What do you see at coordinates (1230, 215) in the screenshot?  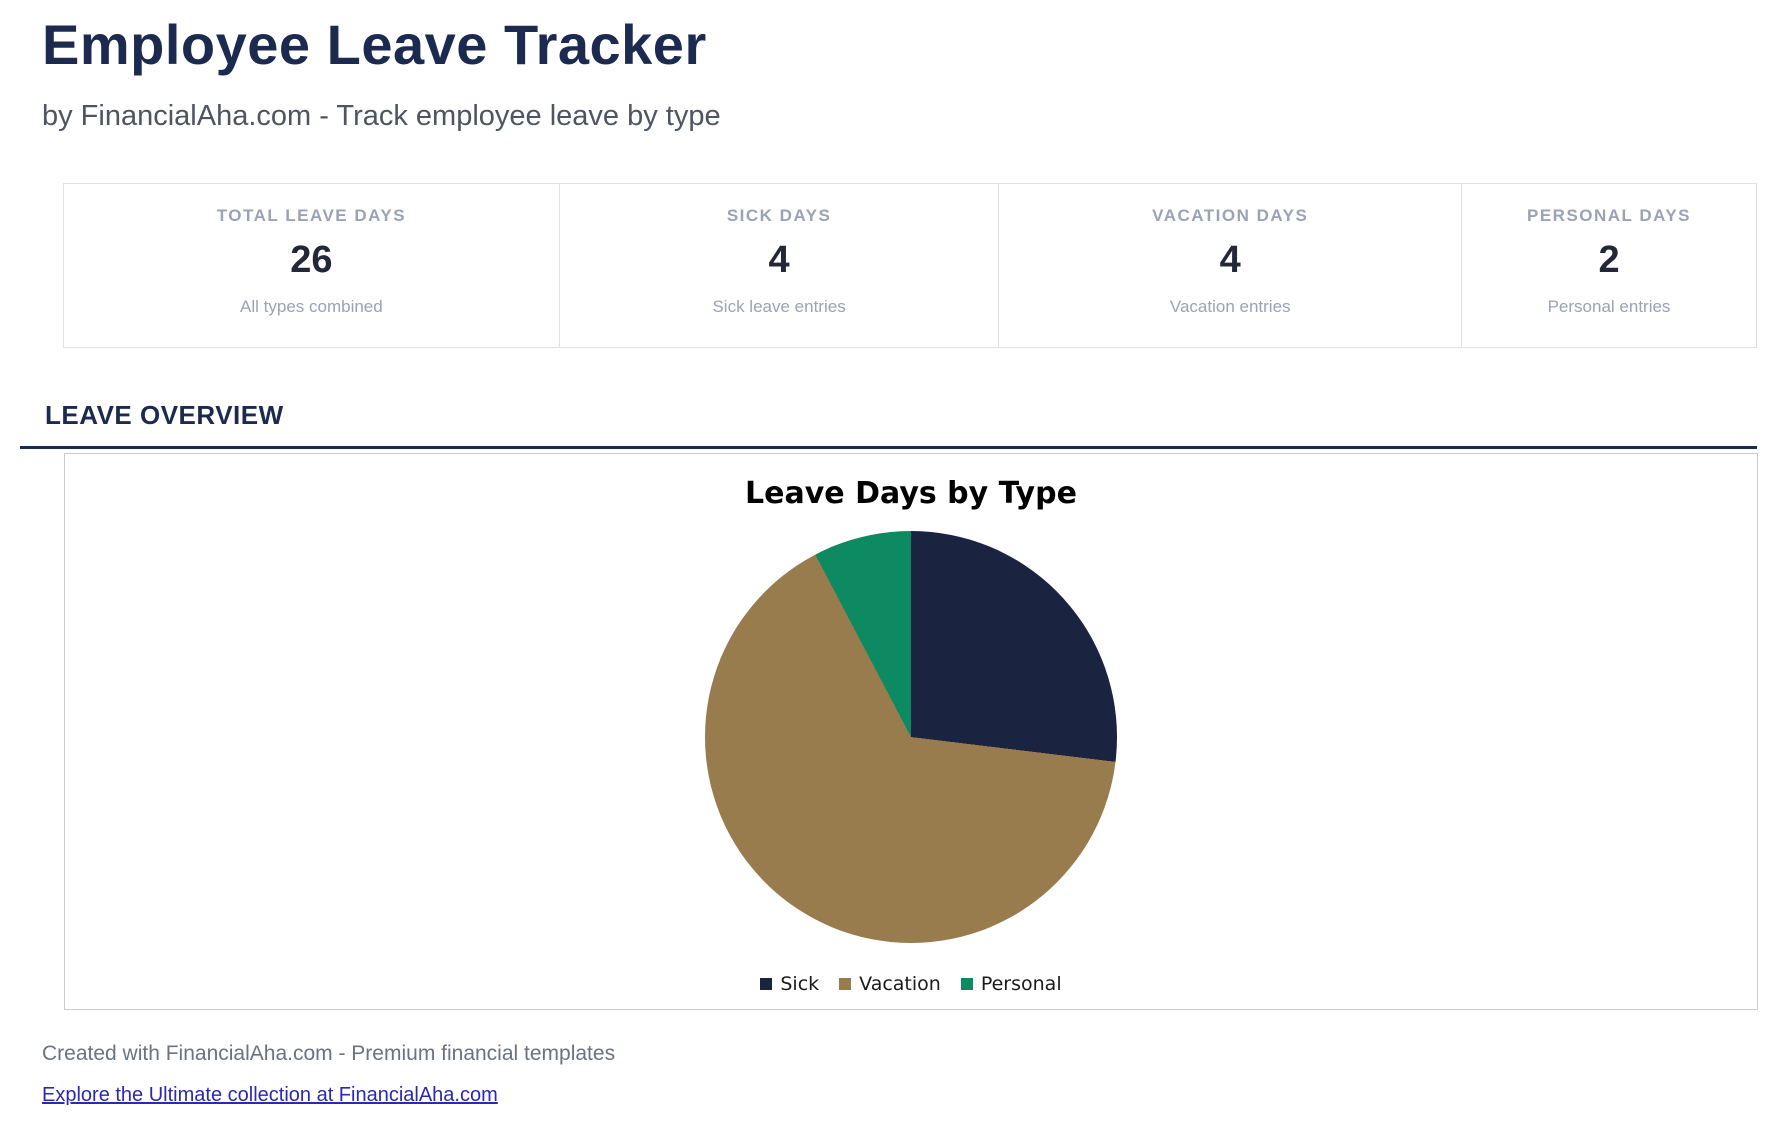 I see `stat-label: VACATION DAYS` at bounding box center [1230, 215].